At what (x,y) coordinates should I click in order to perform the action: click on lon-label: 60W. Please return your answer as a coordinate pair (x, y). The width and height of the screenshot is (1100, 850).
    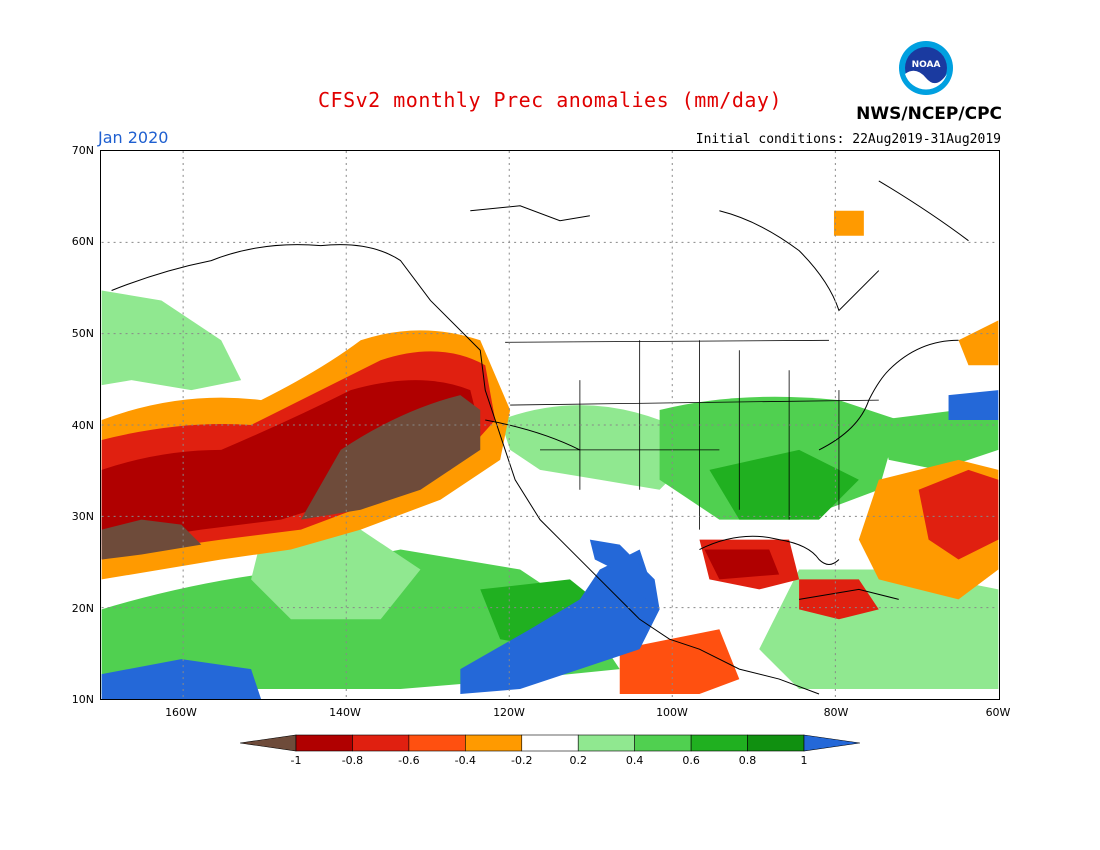
    Looking at the image, I should click on (998, 712).